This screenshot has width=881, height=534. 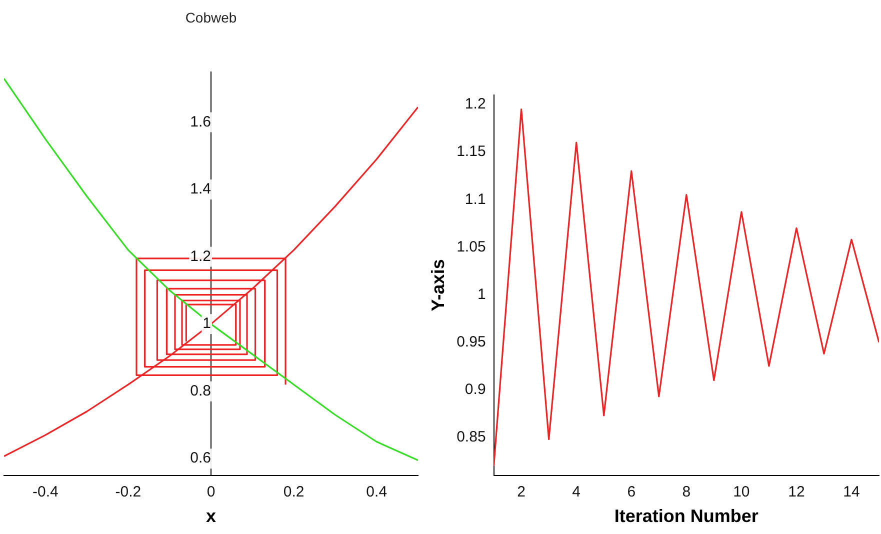 I want to click on y-tick-label: 0.8, so click(x=200, y=391).